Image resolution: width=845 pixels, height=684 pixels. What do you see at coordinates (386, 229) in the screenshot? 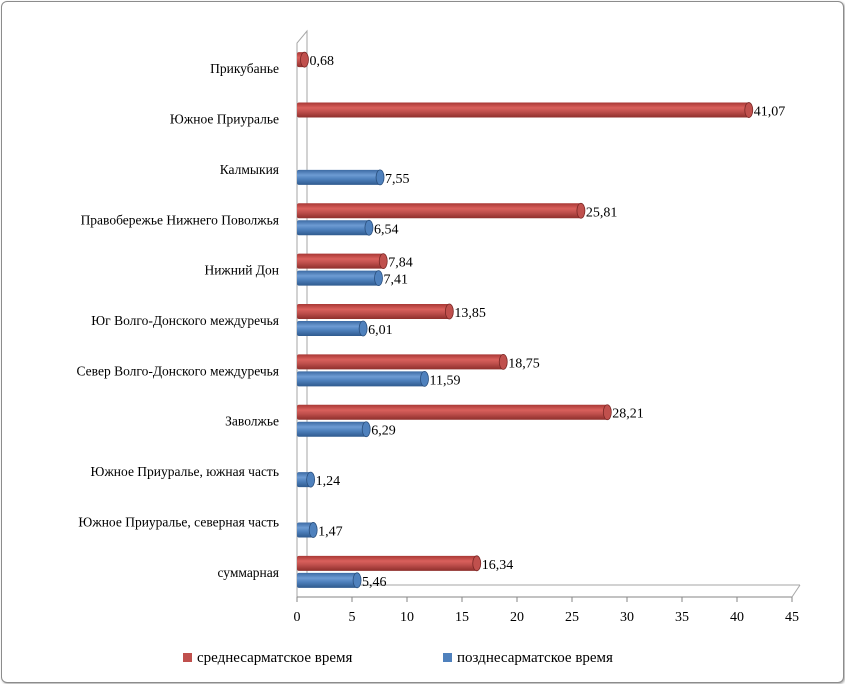
I see `data-label: 6,54` at bounding box center [386, 229].